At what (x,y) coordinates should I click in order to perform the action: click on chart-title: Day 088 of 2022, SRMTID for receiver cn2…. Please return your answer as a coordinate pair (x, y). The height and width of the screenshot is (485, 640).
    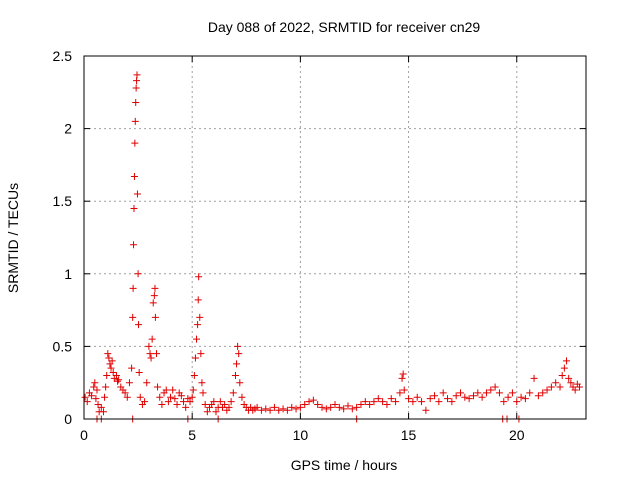
    Looking at the image, I should click on (344, 27).